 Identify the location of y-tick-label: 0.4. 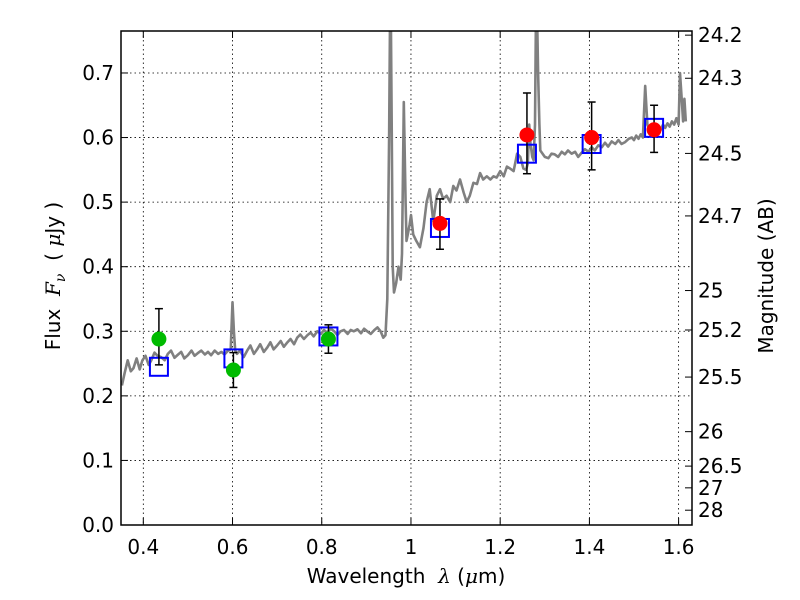
(98, 267).